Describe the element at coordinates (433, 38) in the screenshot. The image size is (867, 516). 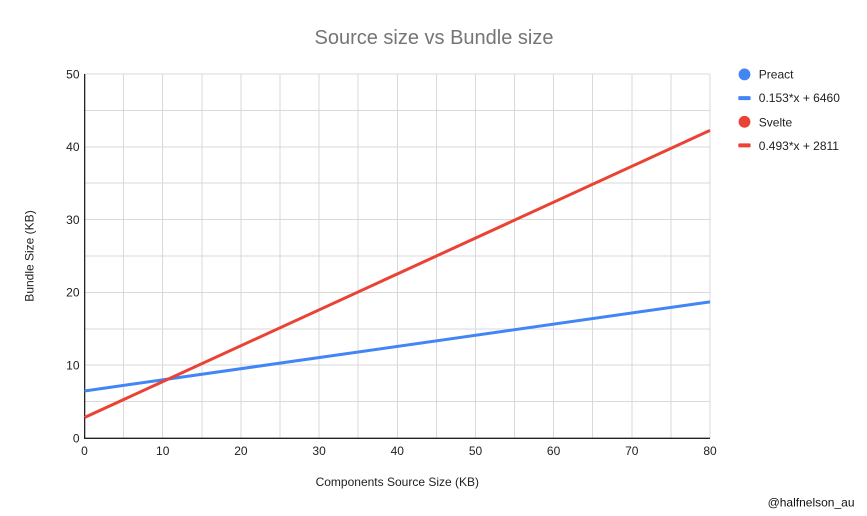
I see `svg-text: Source size vs Bundle size` at that location.